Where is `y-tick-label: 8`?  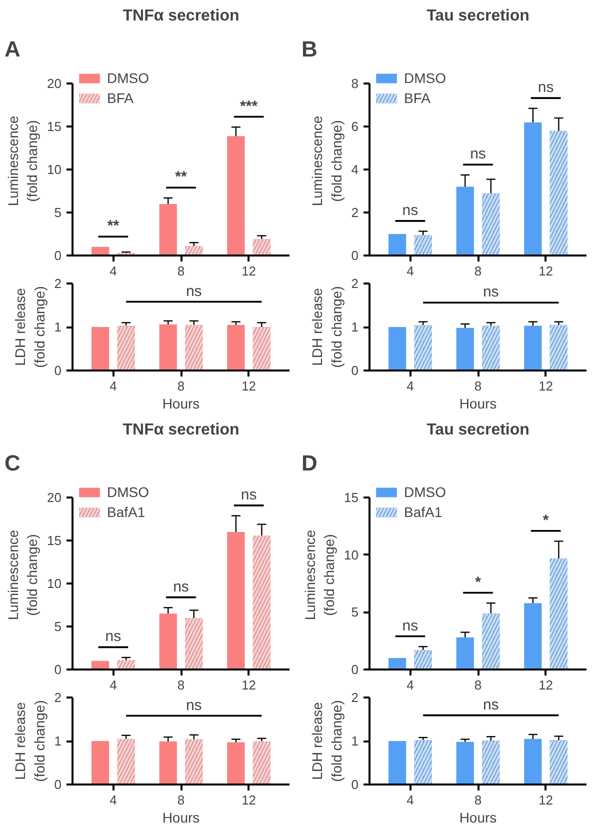 y-tick-label: 8 is located at coordinates (355, 84).